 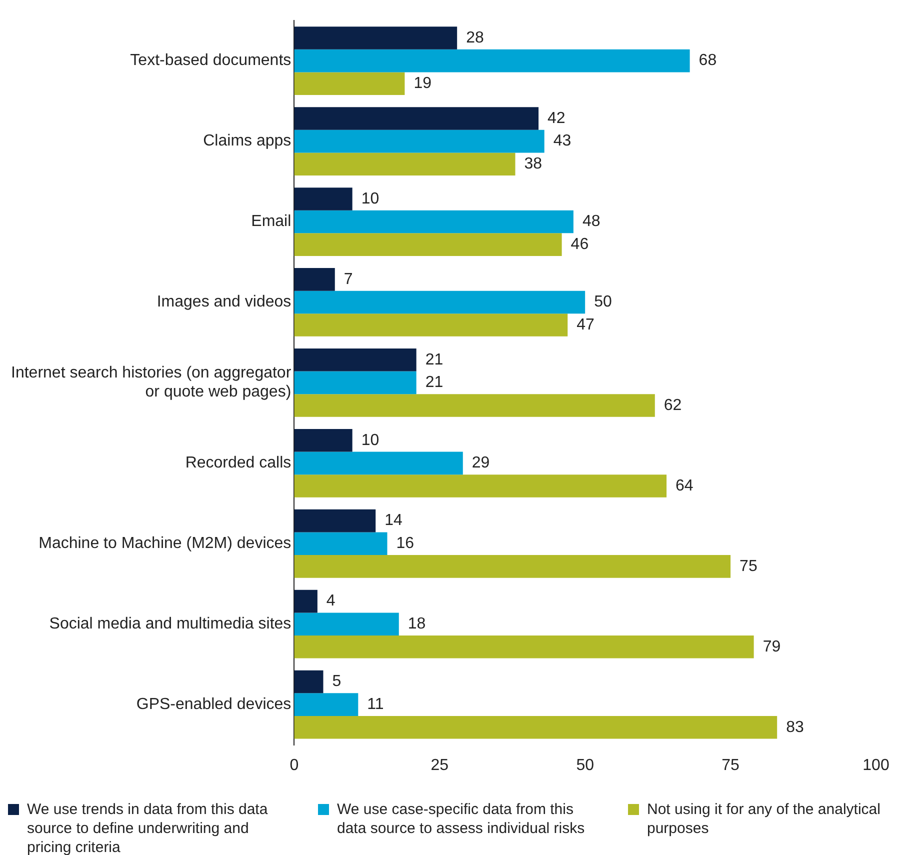 What do you see at coordinates (764, 819) in the screenshot?
I see `legend-label: Not using it for any of the analytical purposes` at bounding box center [764, 819].